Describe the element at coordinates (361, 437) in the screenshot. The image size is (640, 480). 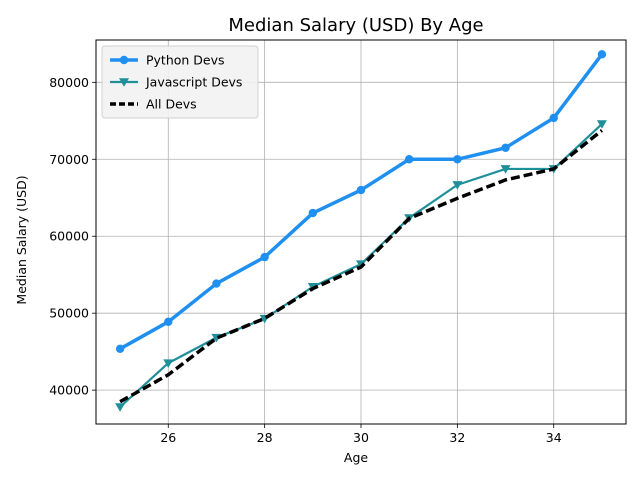
I see `x-tick-label: 30` at that location.